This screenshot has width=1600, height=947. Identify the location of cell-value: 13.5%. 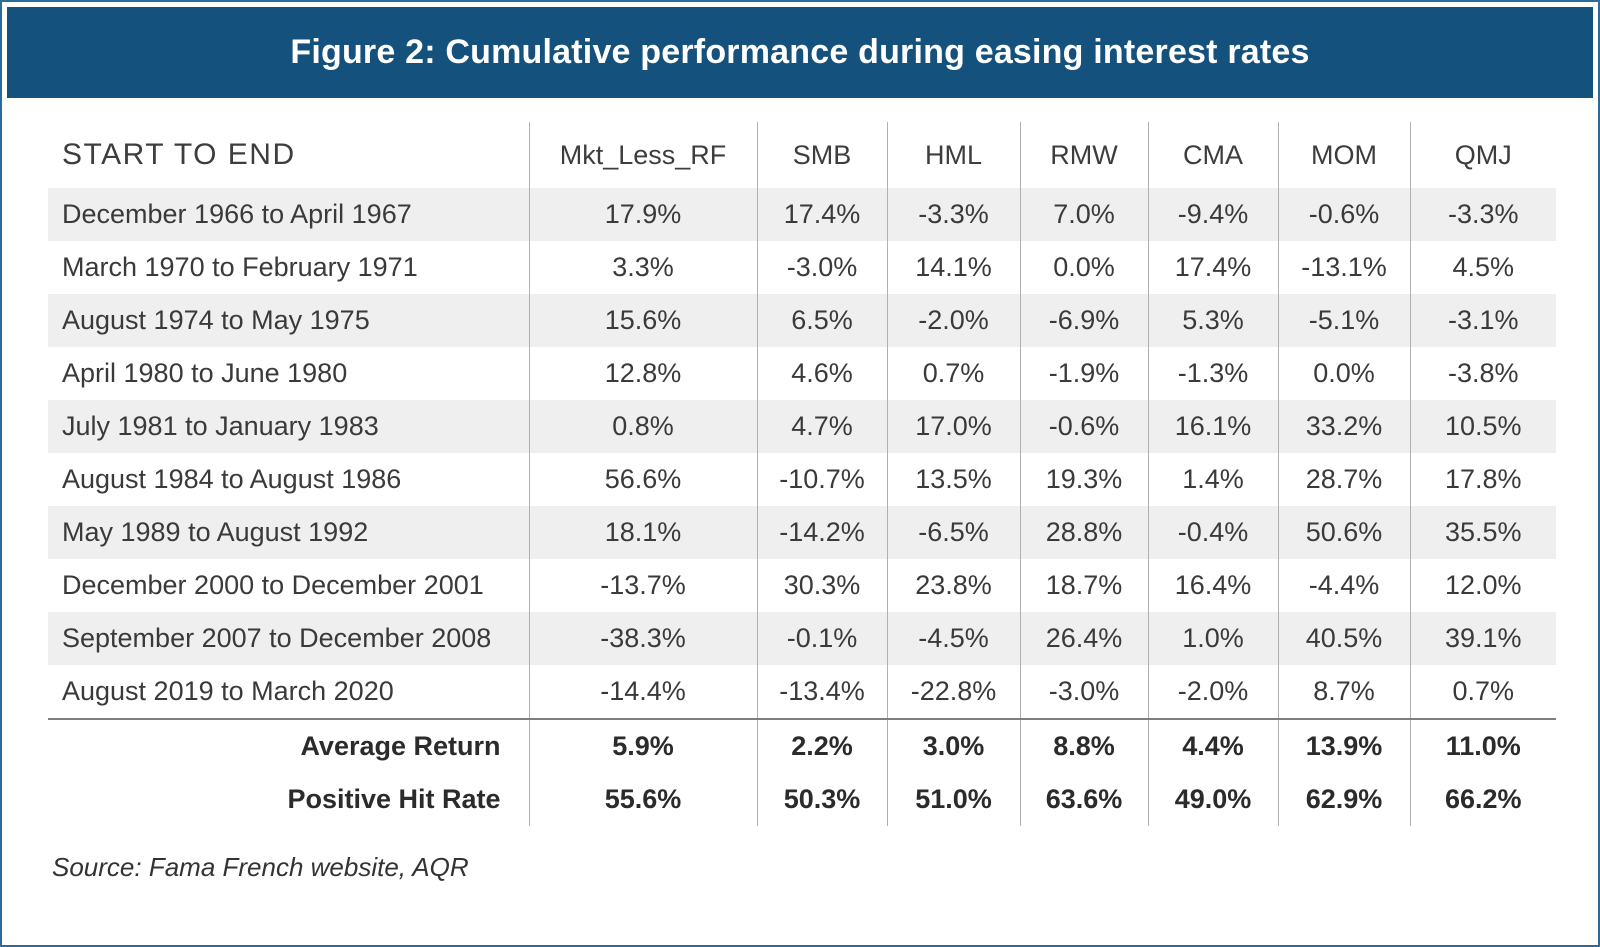
(953, 479).